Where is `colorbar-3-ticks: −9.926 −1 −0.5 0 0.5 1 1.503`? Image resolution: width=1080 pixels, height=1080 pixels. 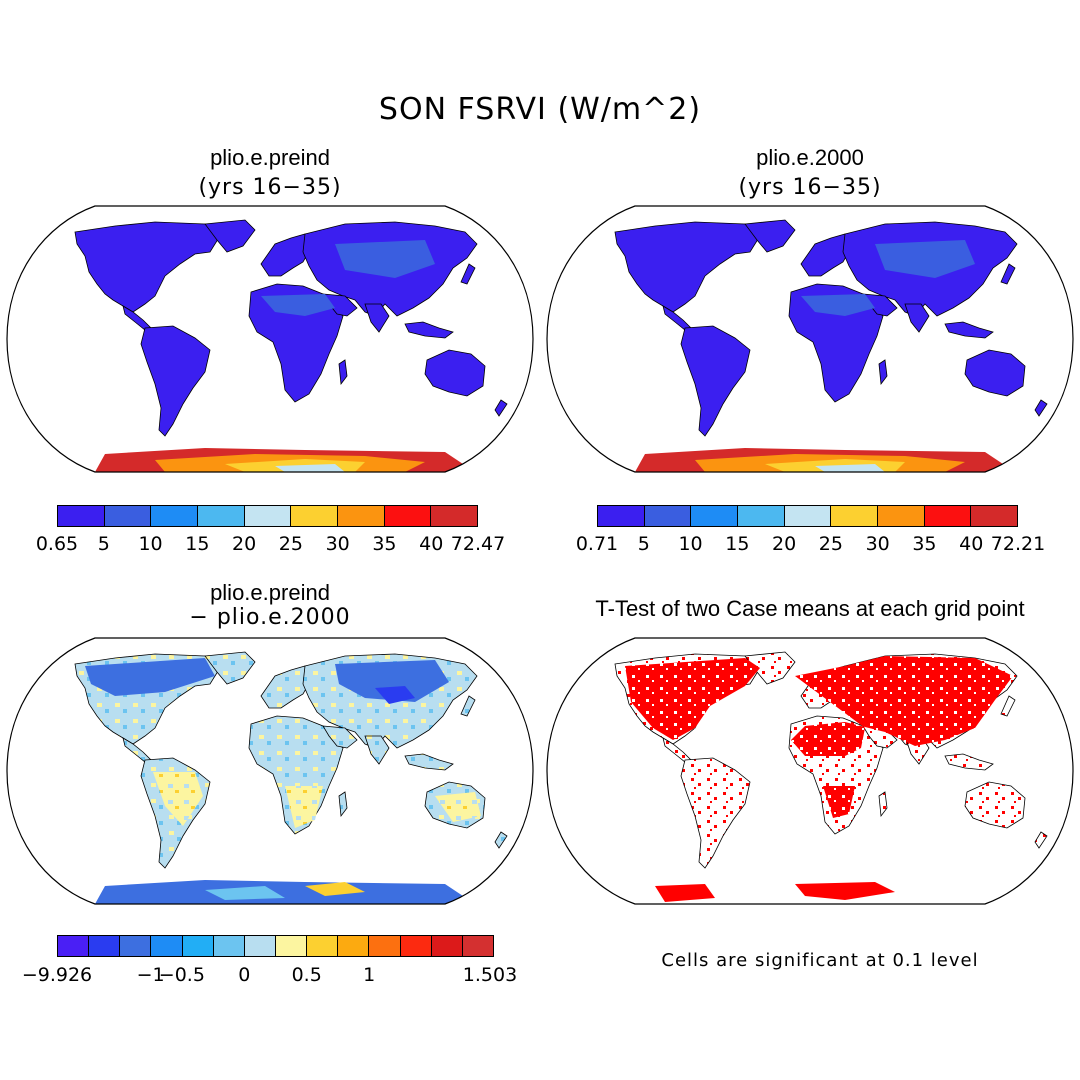
colorbar-3-ticks: −9.926 −1 −0.5 0 0.5 1 1.503 is located at coordinates (269, 976).